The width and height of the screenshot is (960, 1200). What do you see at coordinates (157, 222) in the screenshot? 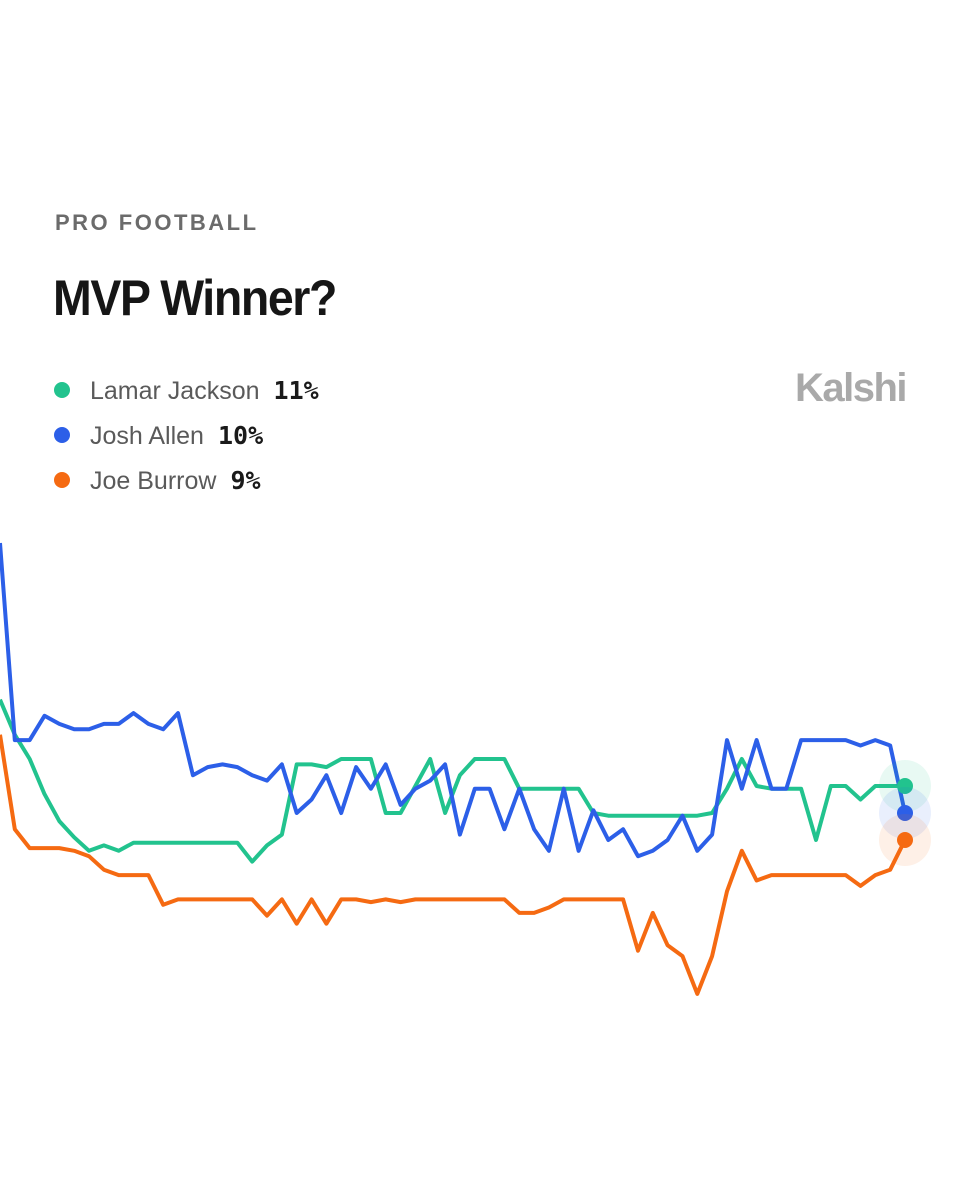
I see `category-label: PRO FOOTBALL` at bounding box center [157, 222].